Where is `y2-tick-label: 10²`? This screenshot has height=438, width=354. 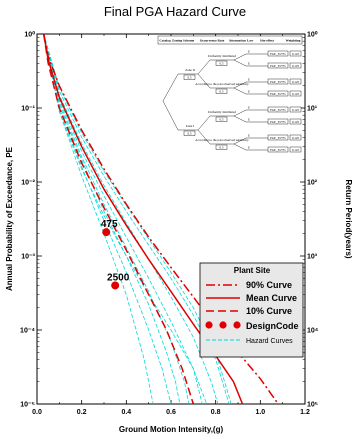
y2-tick-label: 10² is located at coordinates (312, 183).